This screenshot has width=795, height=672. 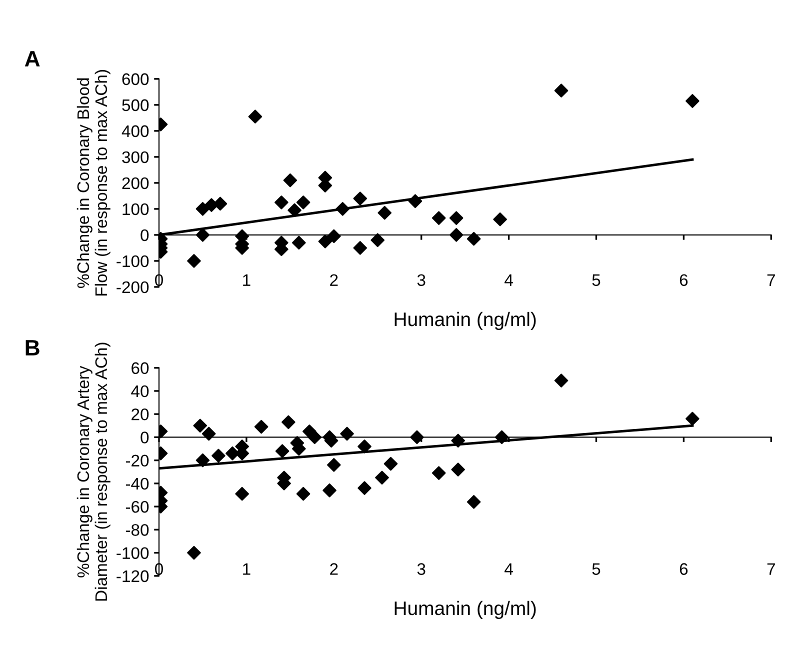 I want to click on y-tick-label: -40, so click(x=137, y=484).